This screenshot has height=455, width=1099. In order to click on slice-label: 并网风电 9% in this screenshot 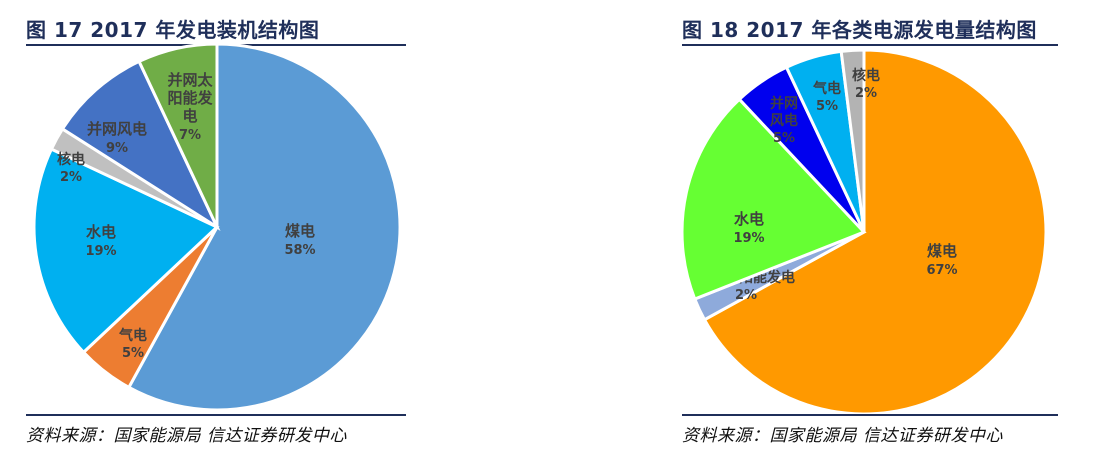, I will do `click(117, 138)`.